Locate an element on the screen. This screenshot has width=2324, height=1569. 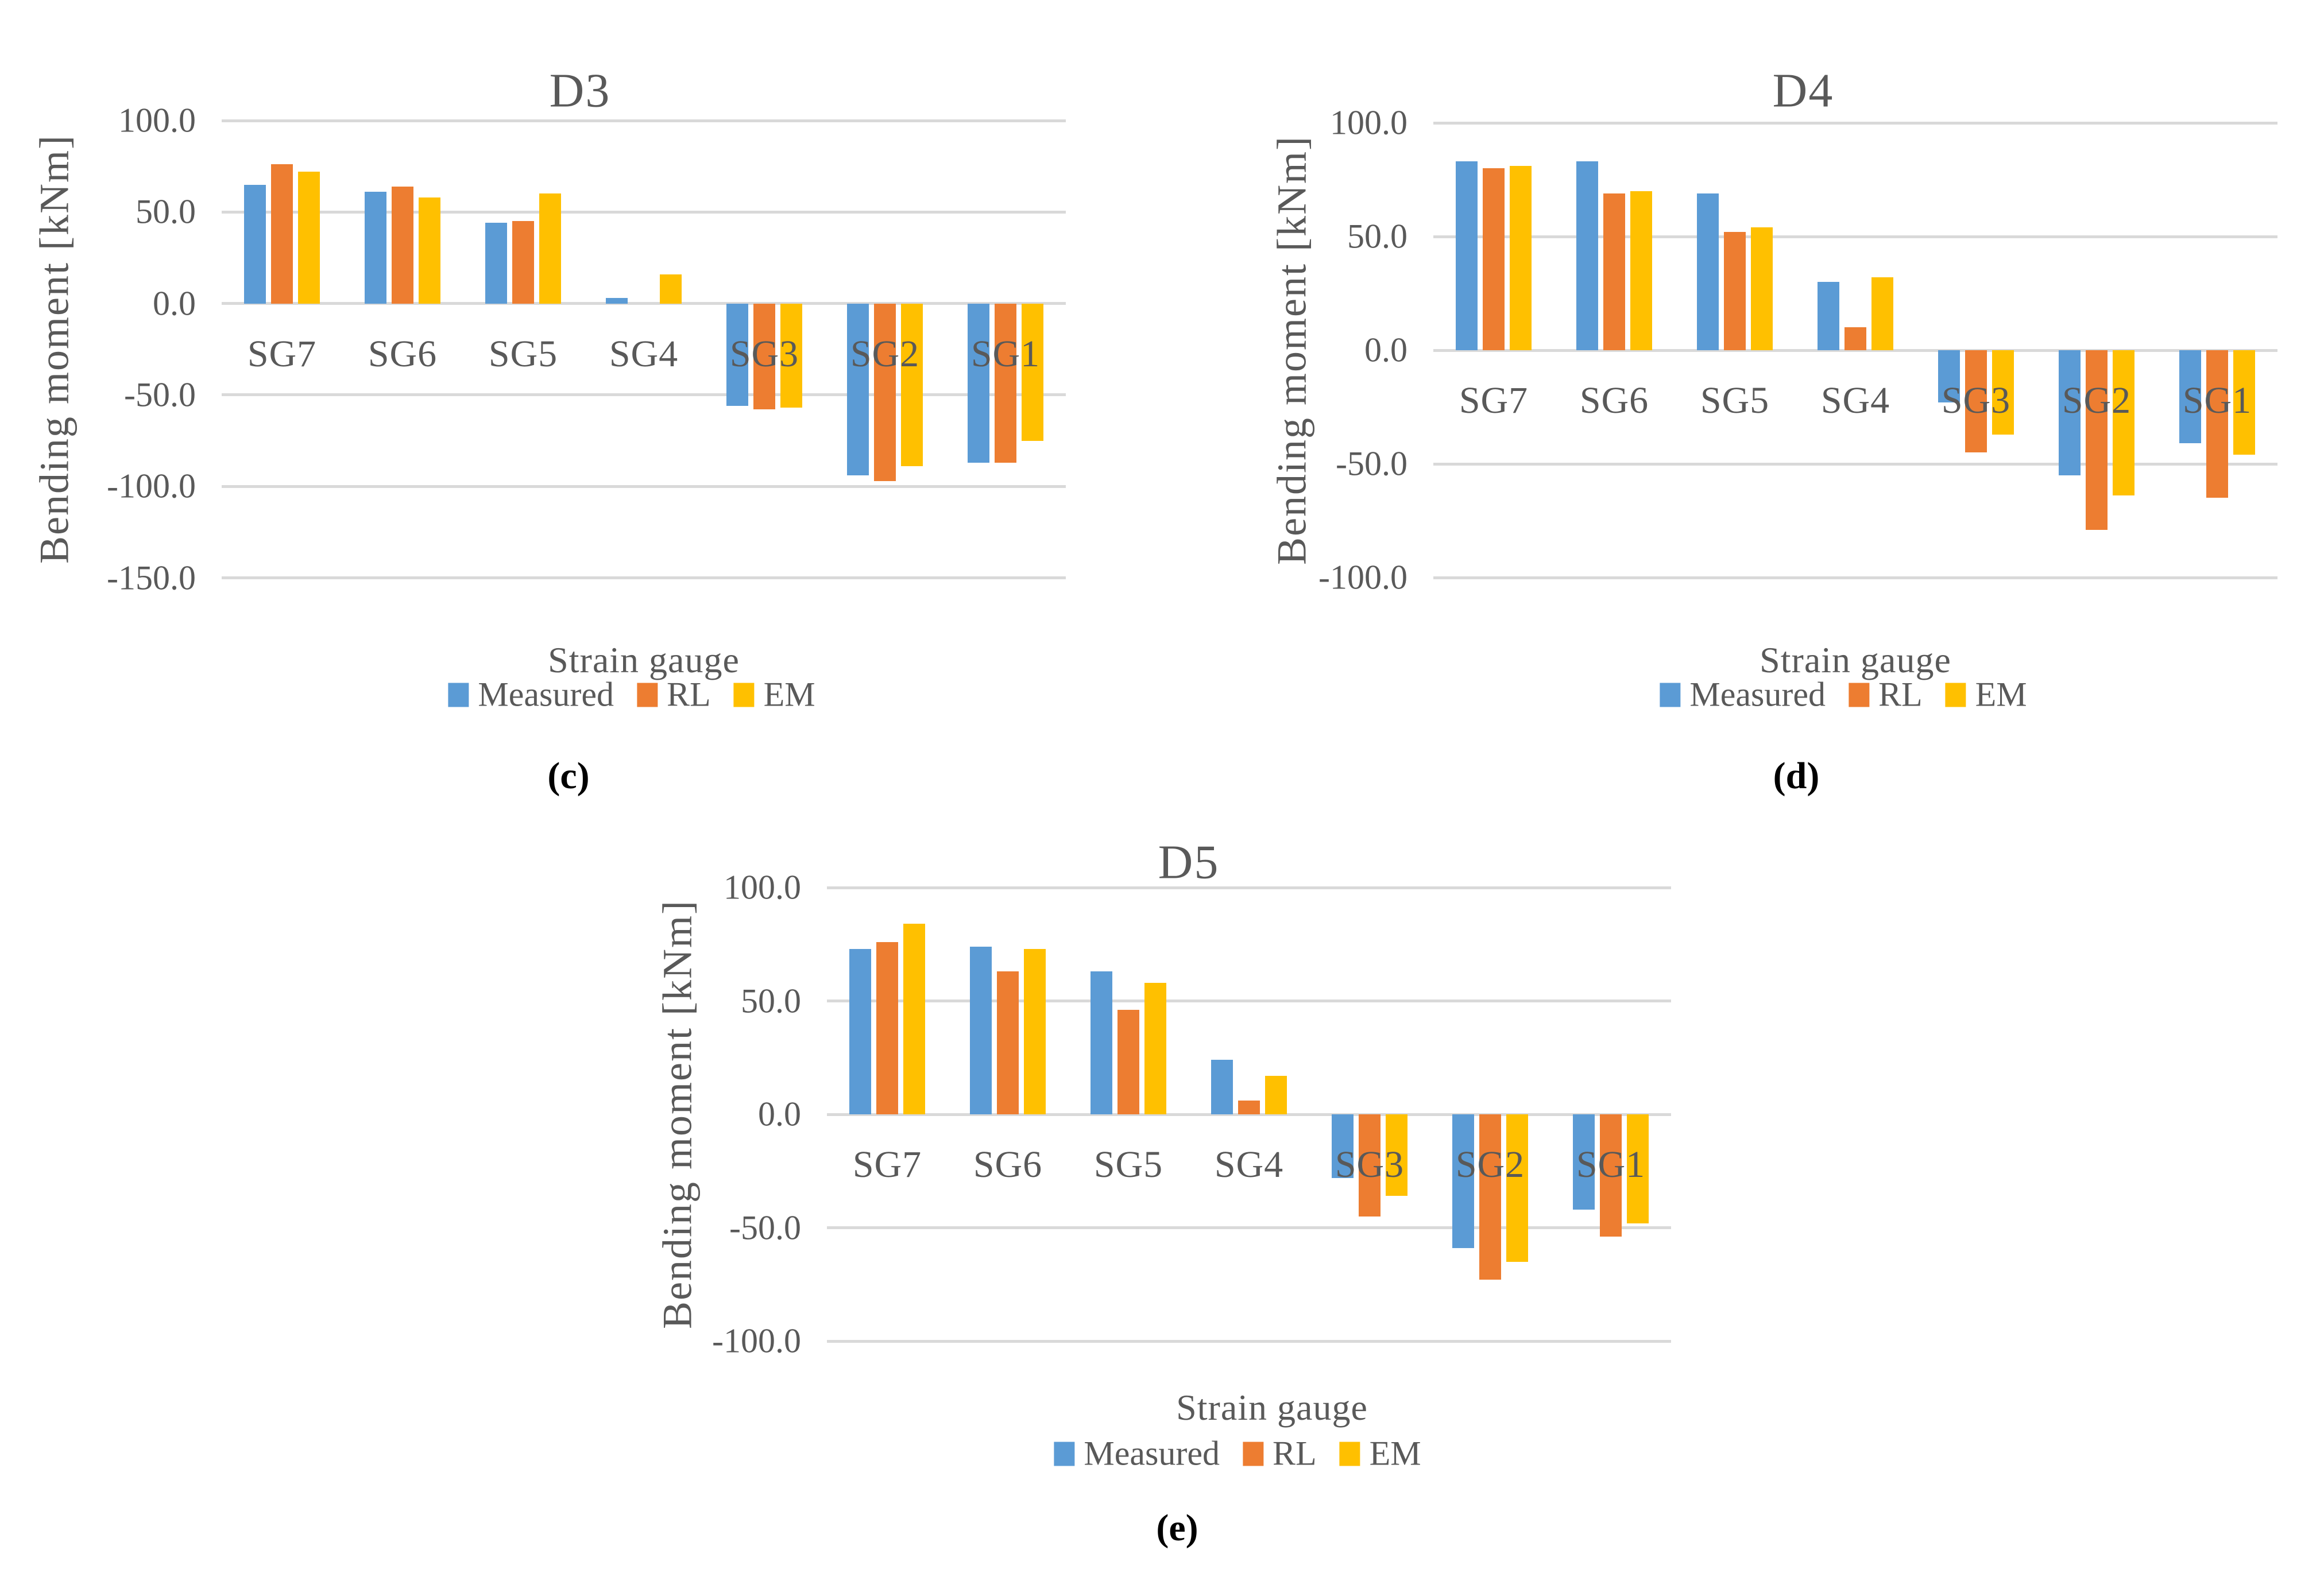
caption-d: (d) is located at coordinates (1796, 776).